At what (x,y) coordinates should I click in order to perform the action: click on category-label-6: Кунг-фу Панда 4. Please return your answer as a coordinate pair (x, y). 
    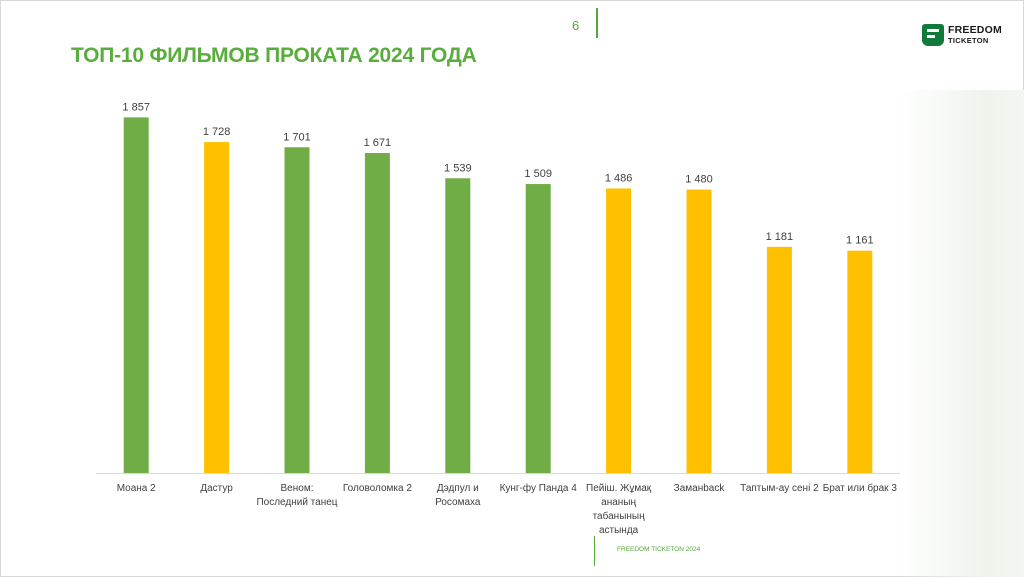
    Looking at the image, I should click on (539, 488).